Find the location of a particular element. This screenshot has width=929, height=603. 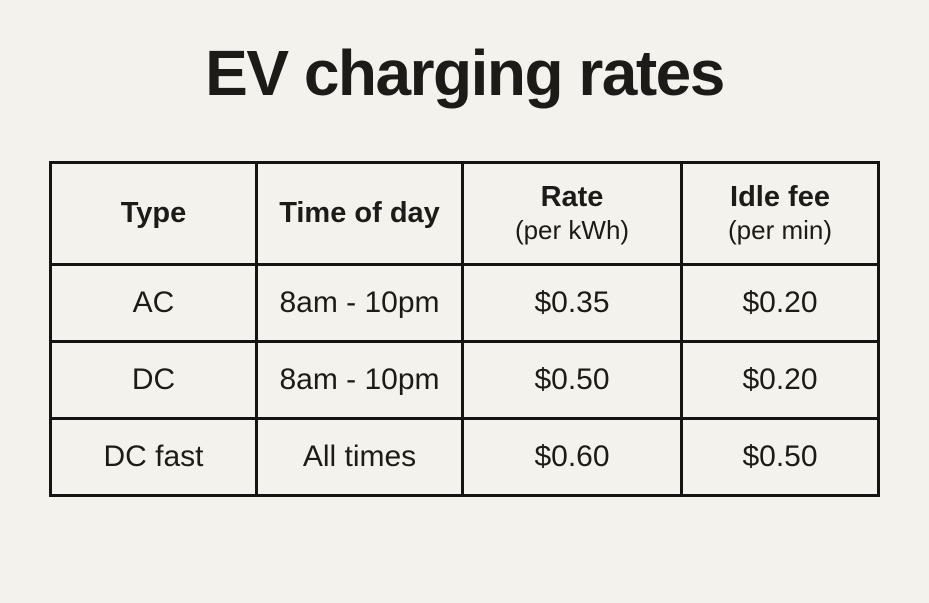

col-header-rate-label: Rate is located at coordinates (572, 196).